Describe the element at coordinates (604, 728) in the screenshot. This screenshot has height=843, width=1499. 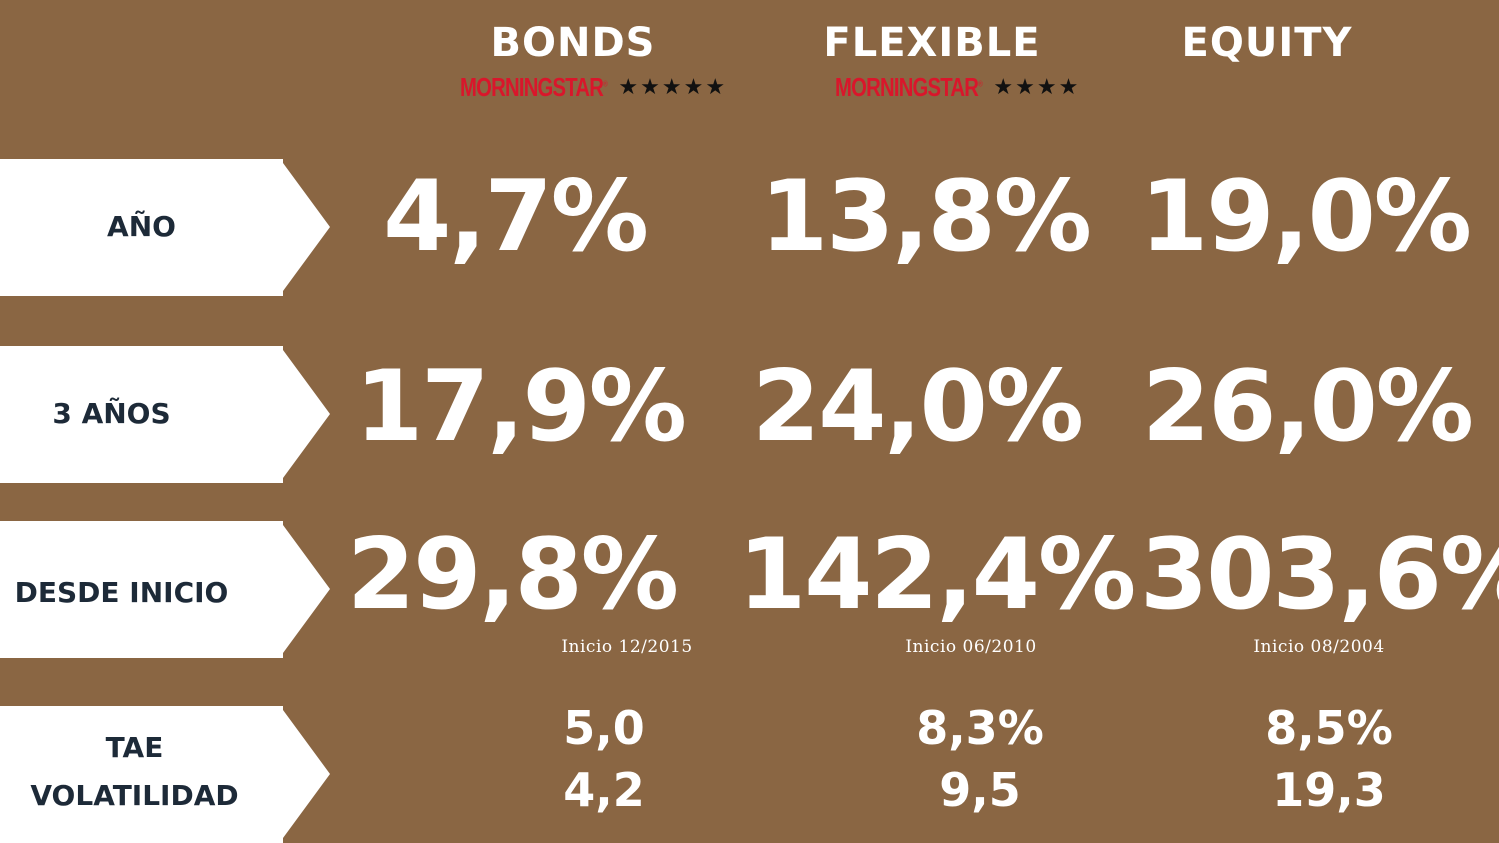
I see `value-tae-bonds: 5,0` at that location.